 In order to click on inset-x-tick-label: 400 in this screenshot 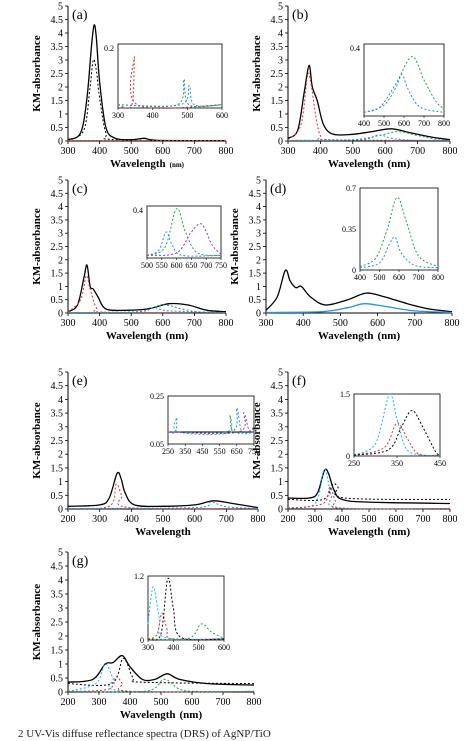, I will do `click(173, 647)`.